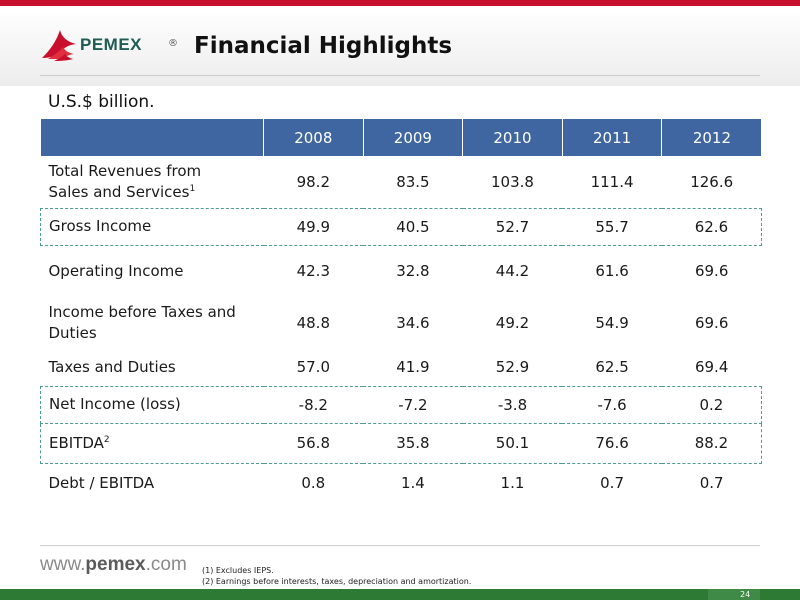  I want to click on logo-registered-mark: ®, so click(173, 43).